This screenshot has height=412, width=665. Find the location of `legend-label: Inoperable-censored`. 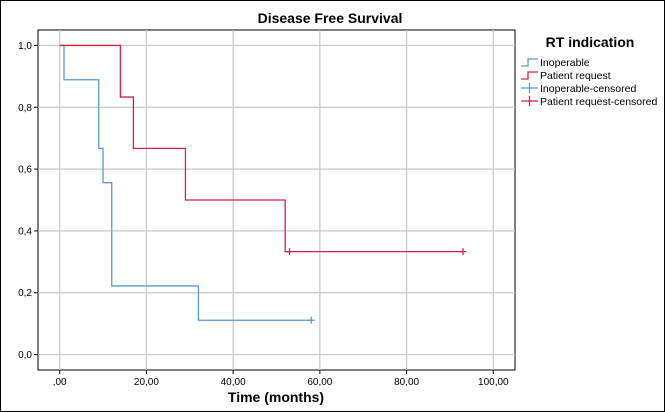

legend-label: Inoperable-censored is located at coordinates (588, 89).